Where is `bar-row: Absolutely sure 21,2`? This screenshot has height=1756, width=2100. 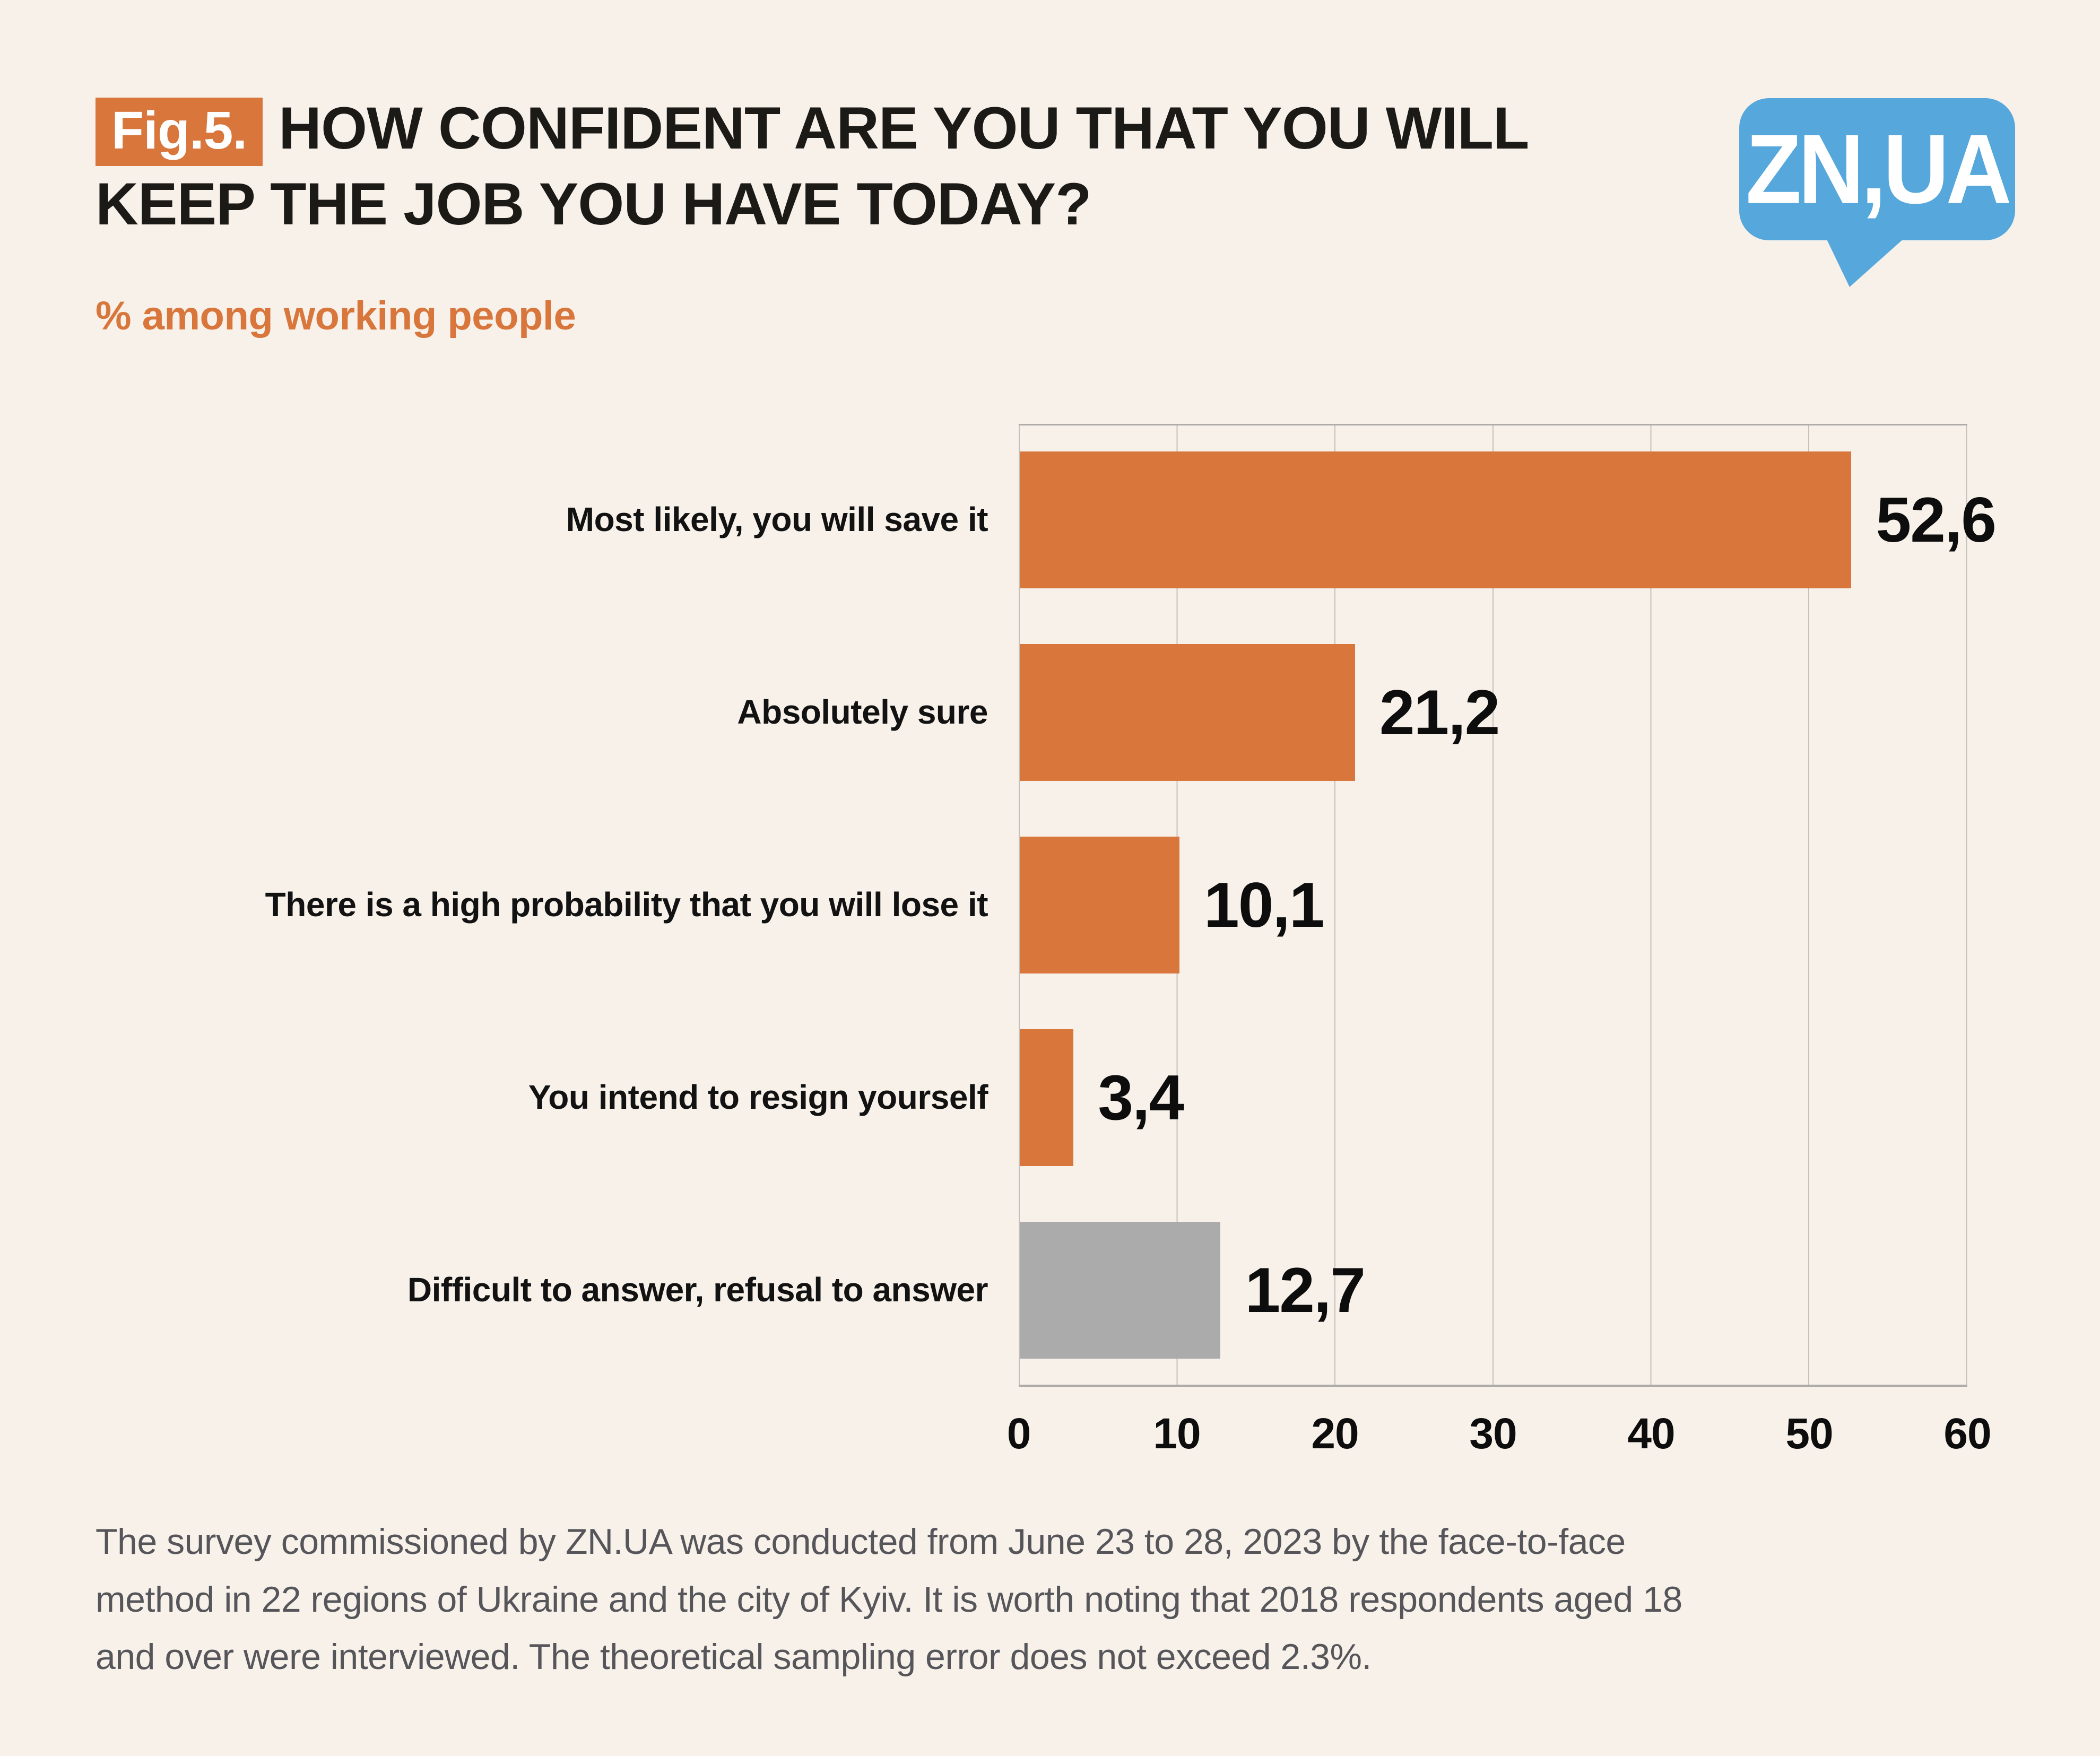 bar-row: Absolutely sure 21,2 is located at coordinates (1050, 712).